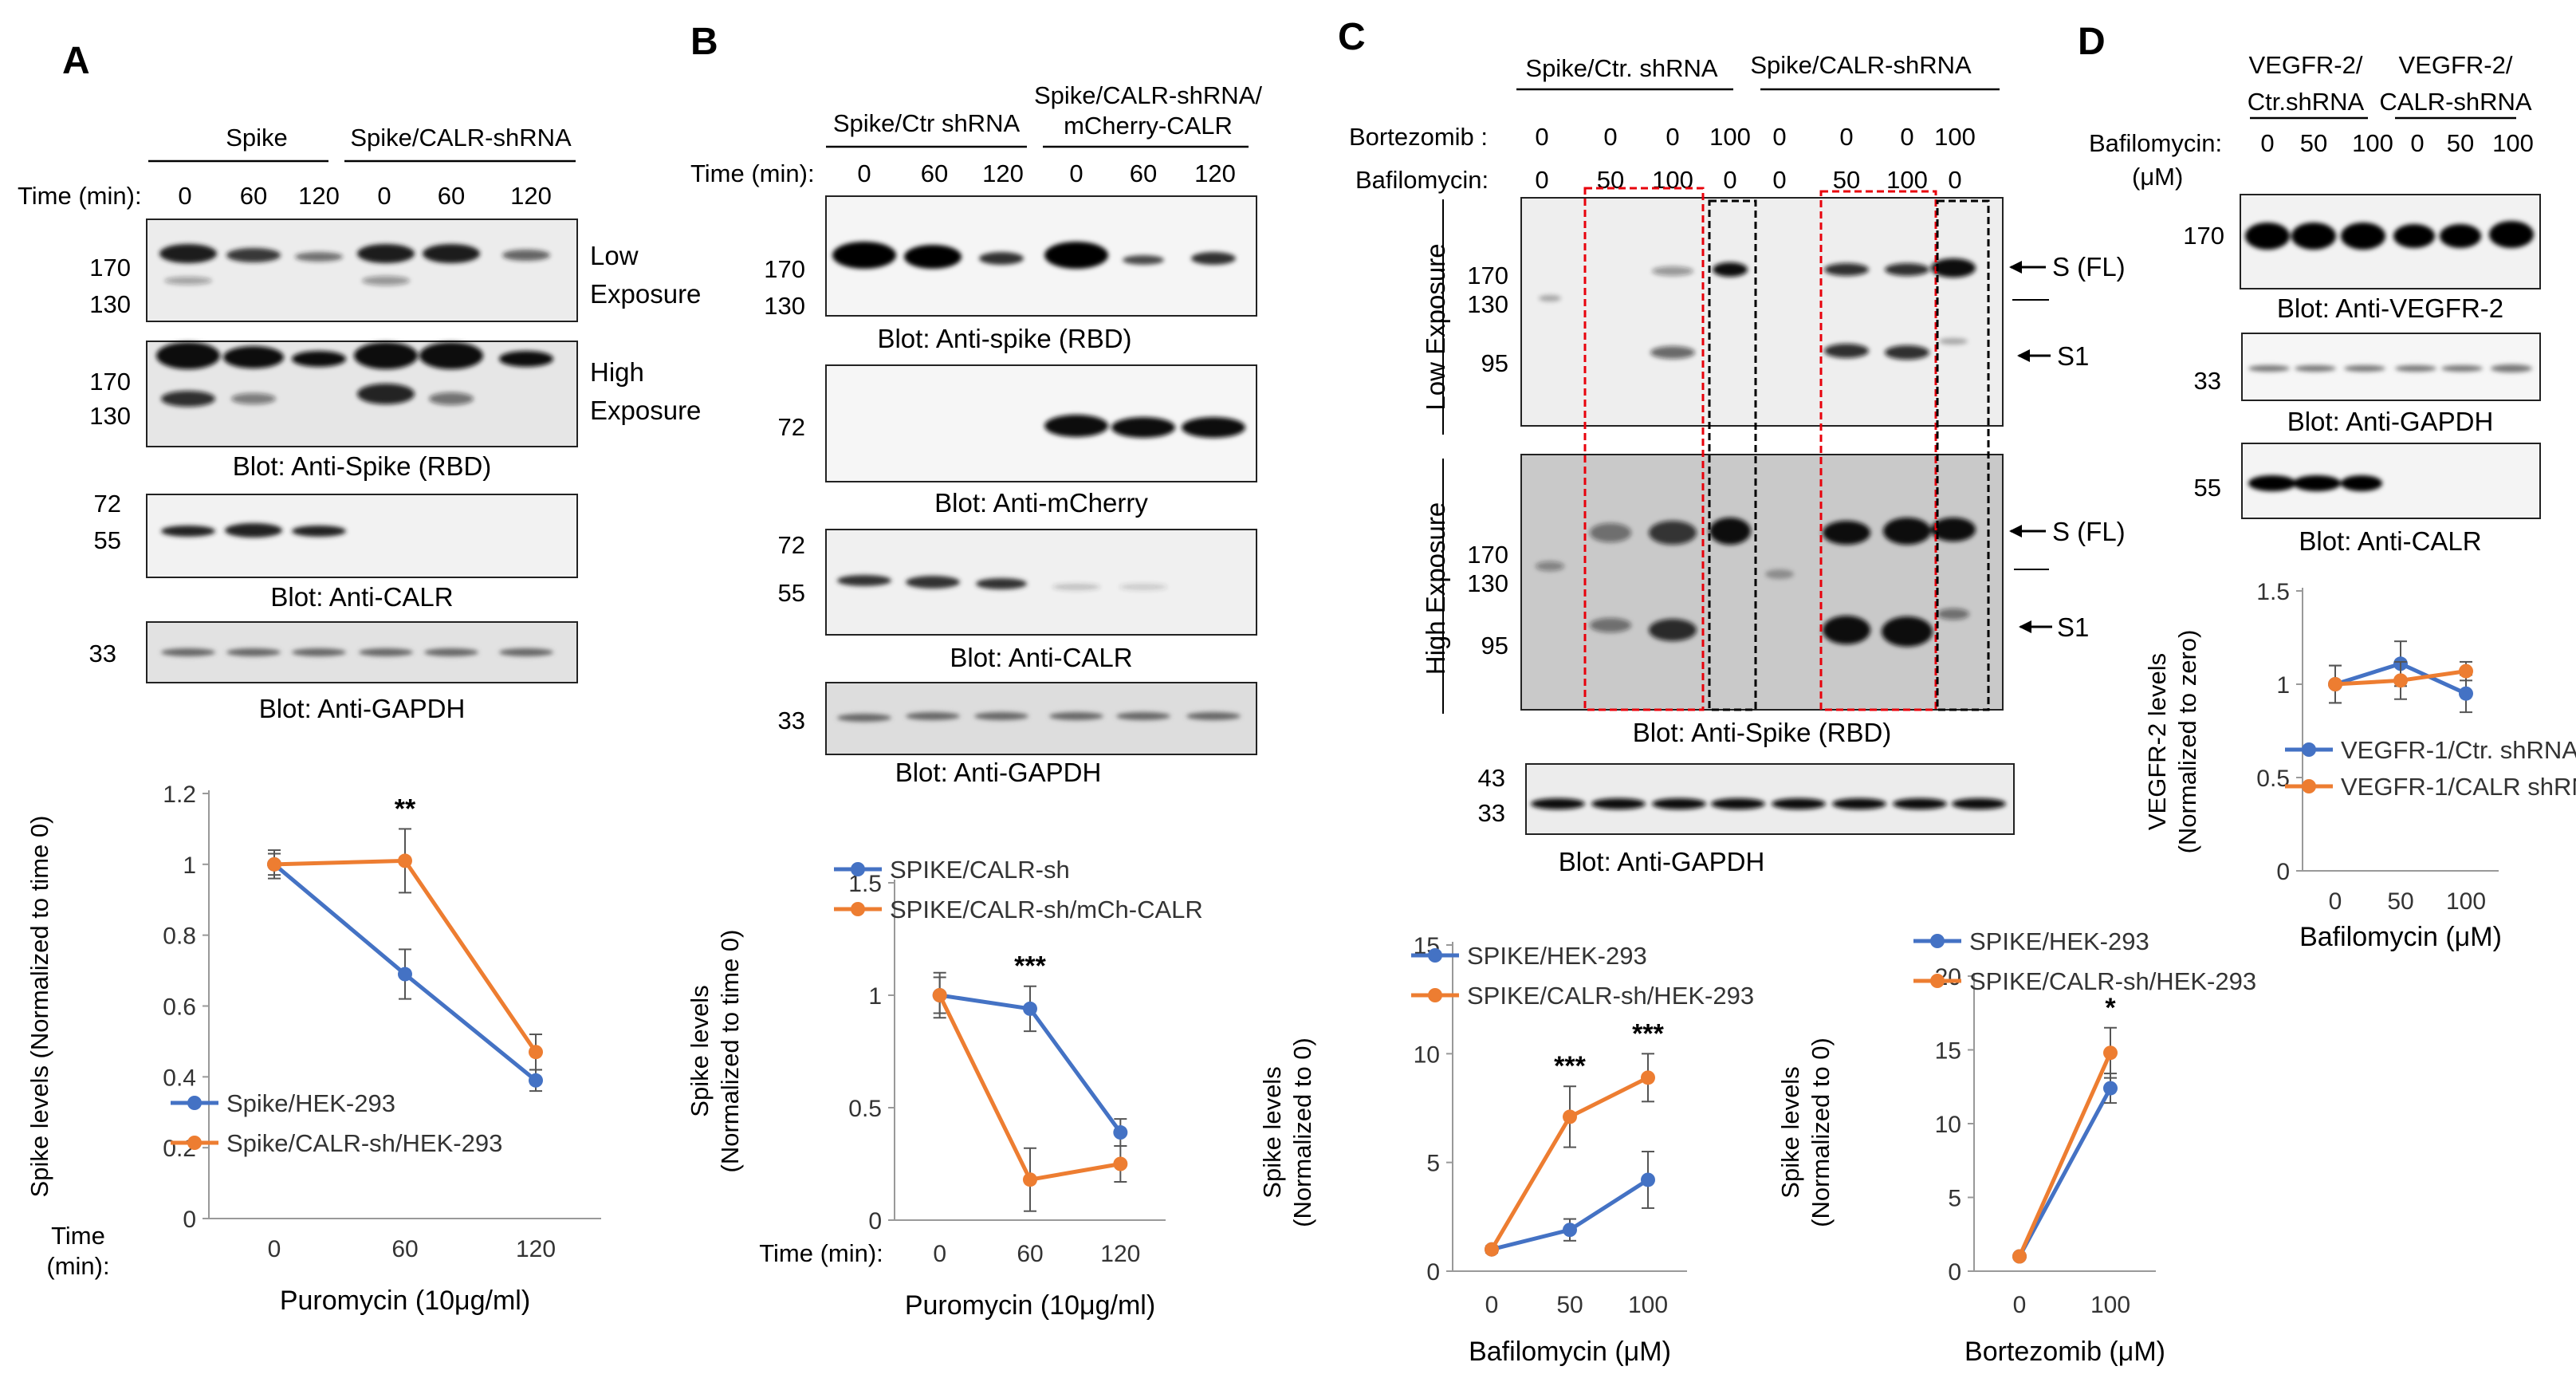 This screenshot has width=2576, height=1386. Describe the element at coordinates (2456, 65) in the screenshot. I see `group-label-vegfr2: VEGFR-2/` at that location.